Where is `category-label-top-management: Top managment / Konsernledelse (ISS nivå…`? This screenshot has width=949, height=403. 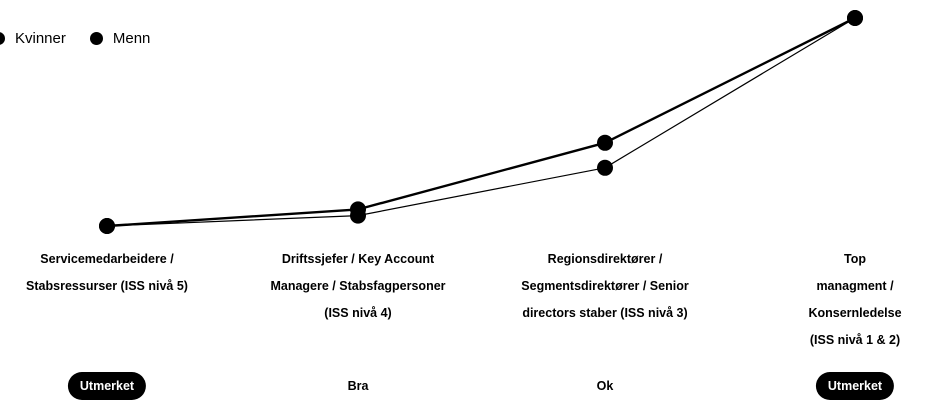
category-label-top-management: Top managment / Konsernledelse (ISS nivå… is located at coordinates (855, 299).